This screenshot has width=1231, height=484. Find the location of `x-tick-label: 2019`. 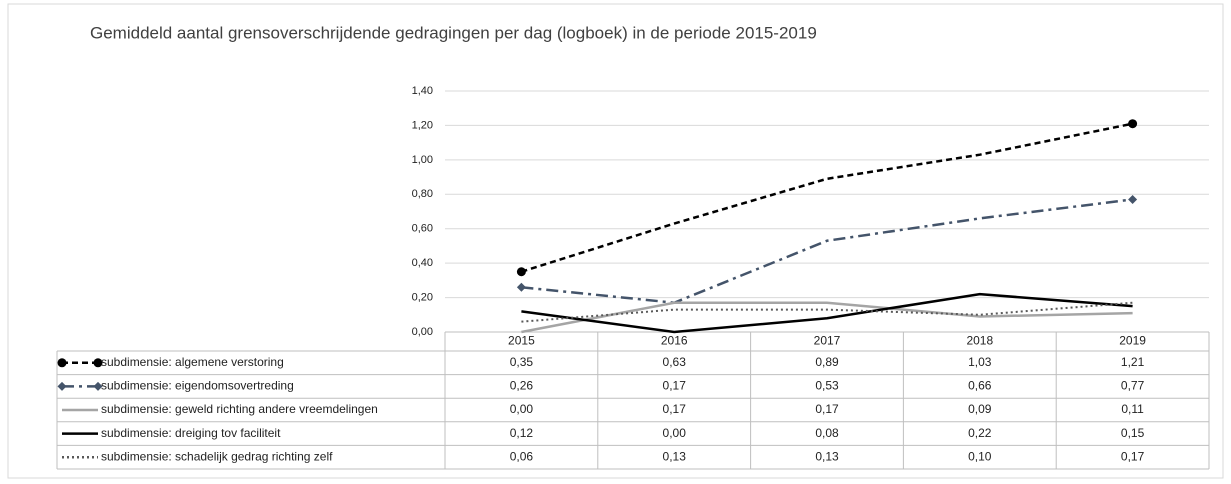

x-tick-label: 2019 is located at coordinates (1132, 341).